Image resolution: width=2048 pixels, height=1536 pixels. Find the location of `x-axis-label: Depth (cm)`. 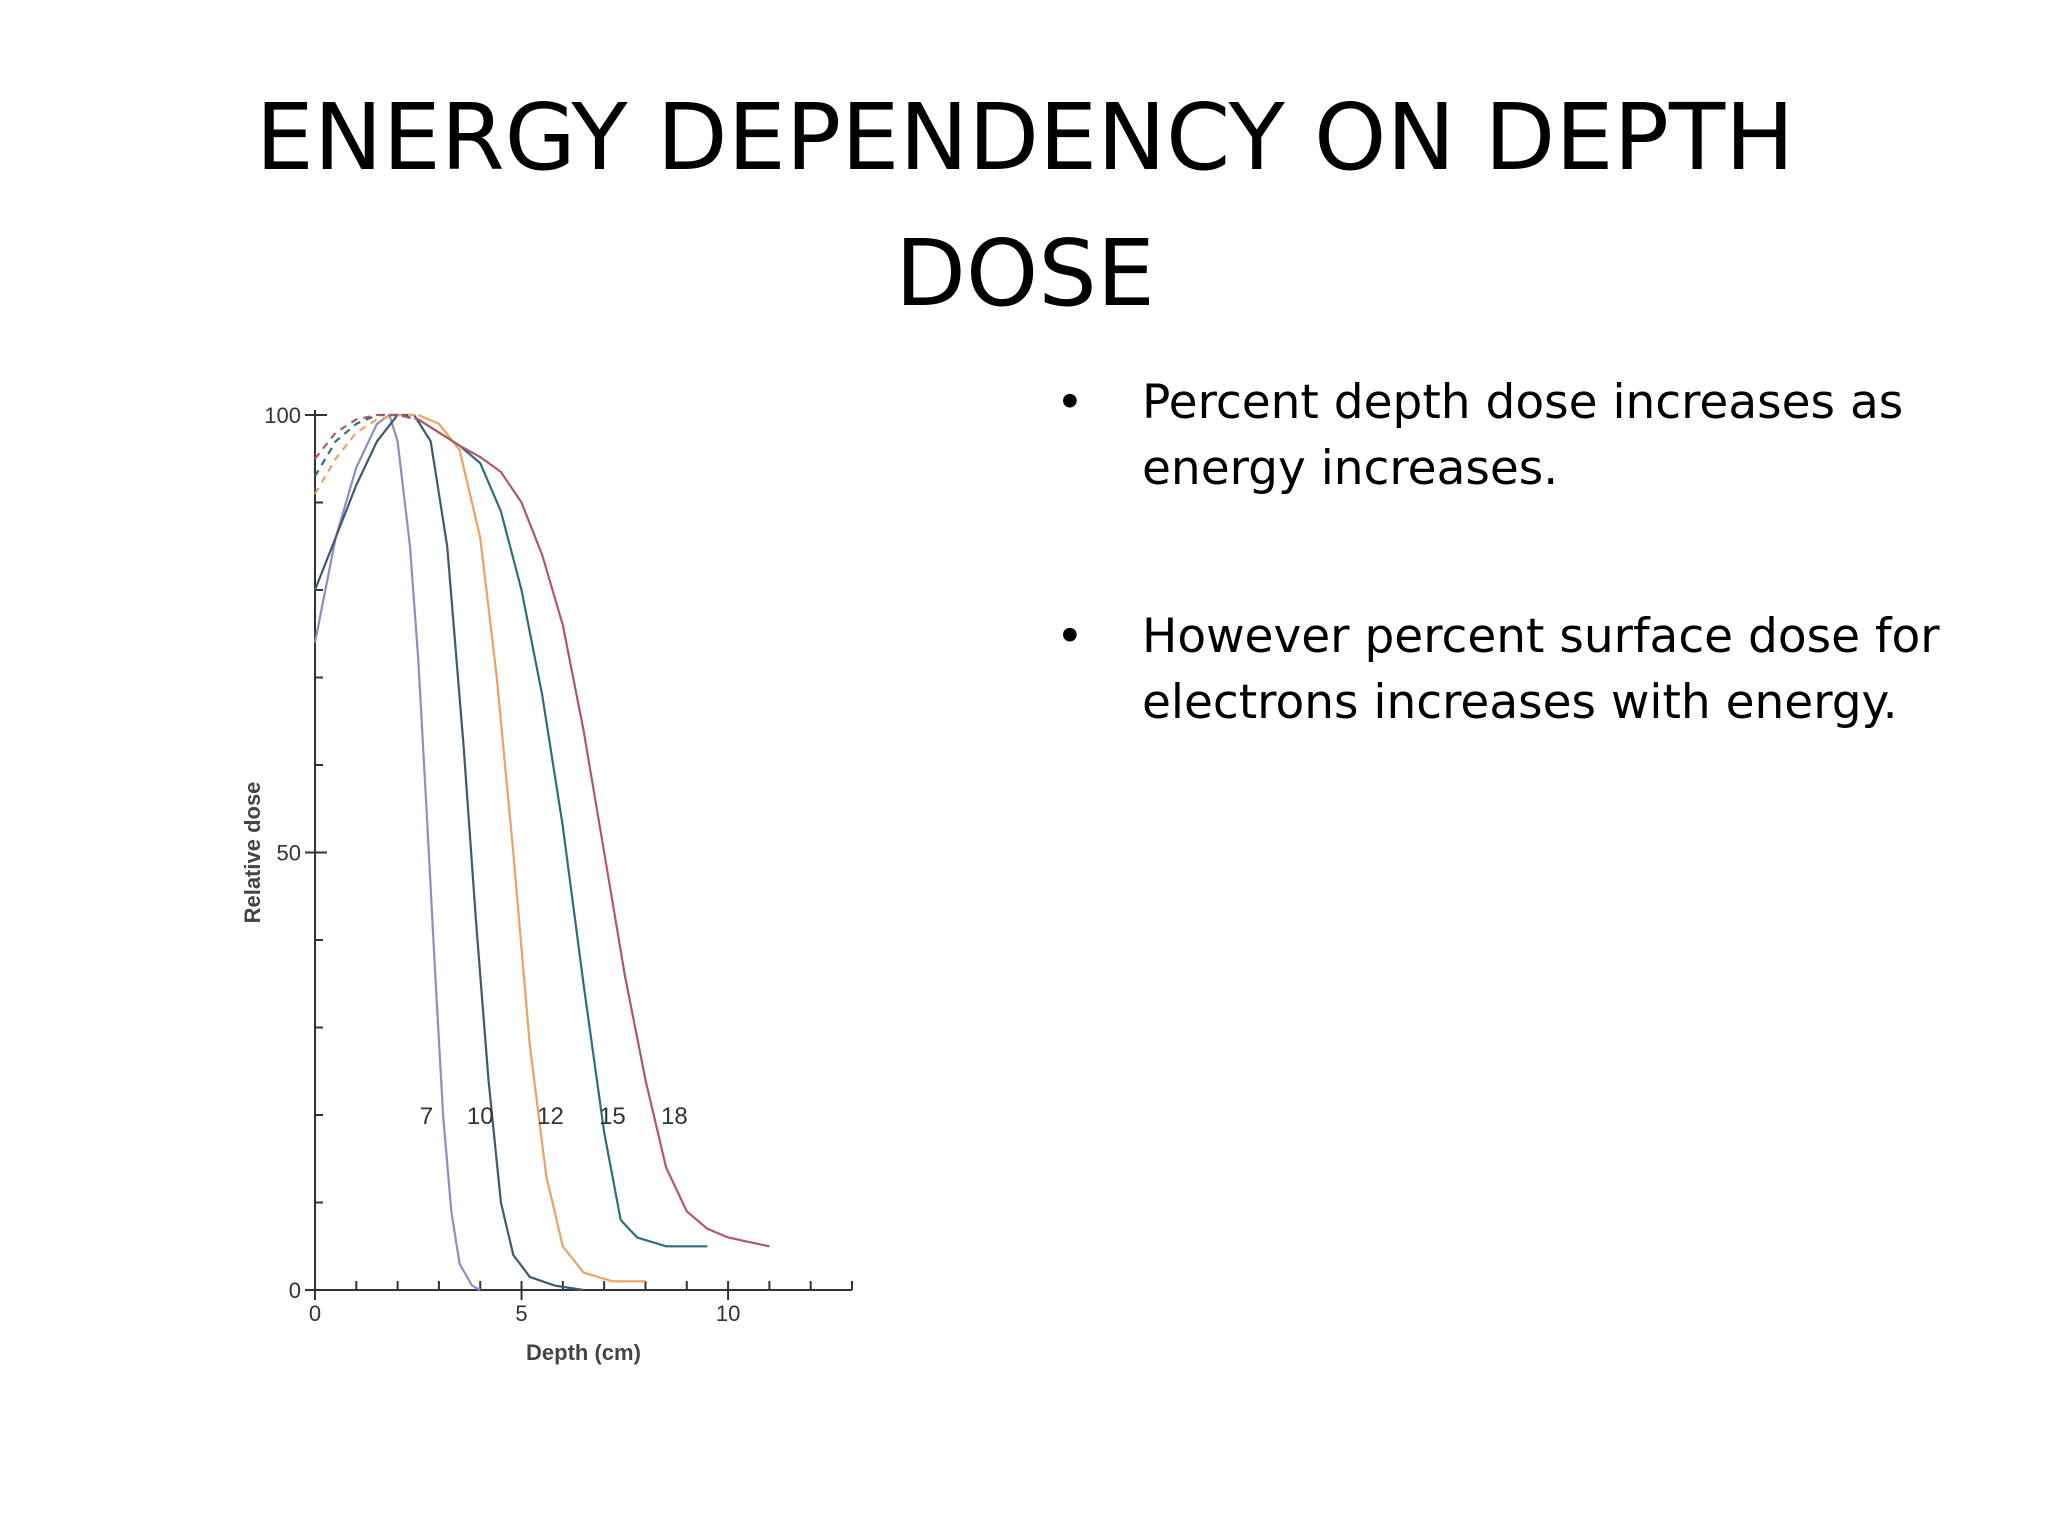

x-axis-label: Depth (cm) is located at coordinates (583, 1352).